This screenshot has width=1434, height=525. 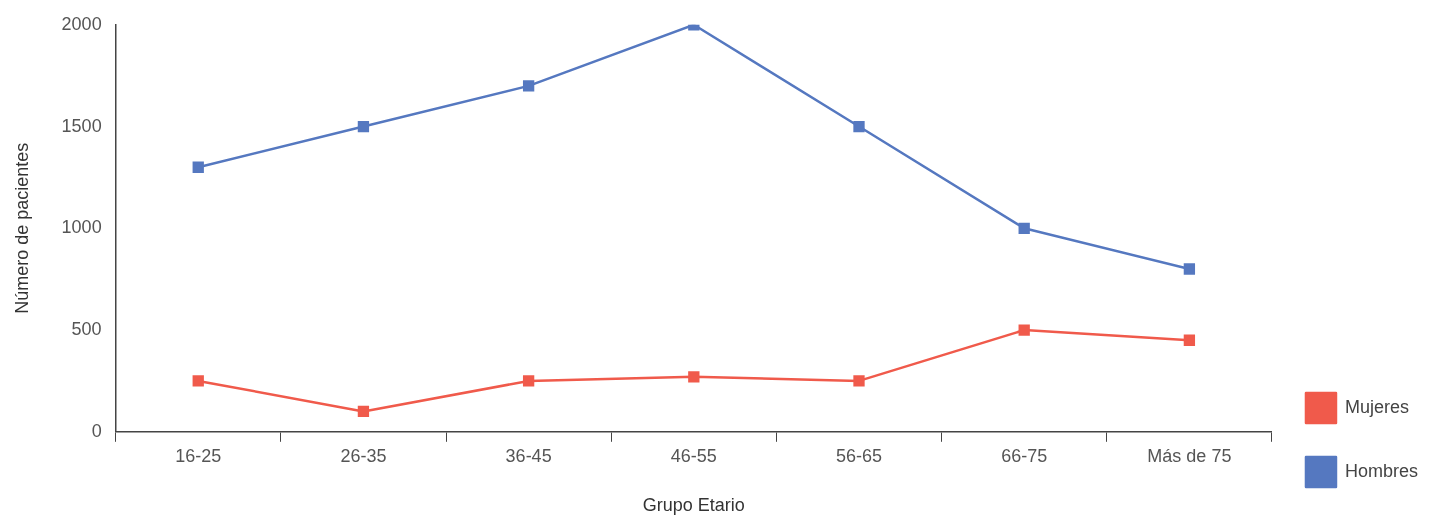 I want to click on x-tick-label: 66-75, so click(x=1024, y=455).